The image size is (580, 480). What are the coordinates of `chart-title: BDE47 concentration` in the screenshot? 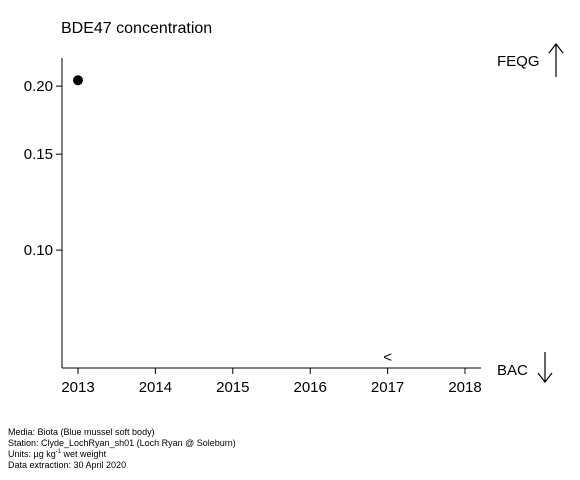 It's located at (136, 28).